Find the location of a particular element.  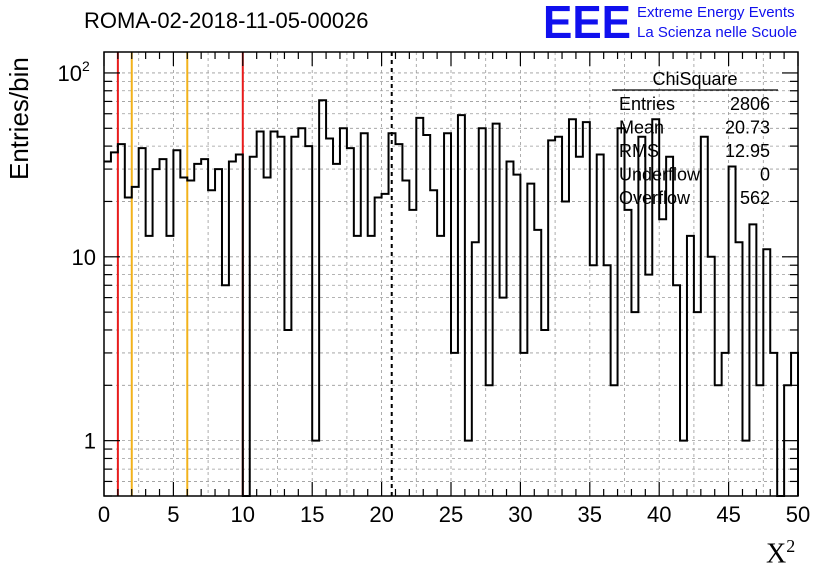

stats-value: 20.73 is located at coordinates (747, 128).